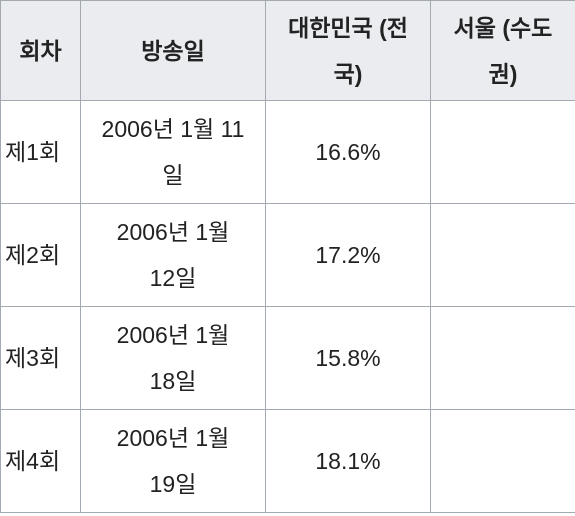 The width and height of the screenshot is (575, 516). What do you see at coordinates (40, 358) in the screenshot?
I see `table-cell: 제3회` at bounding box center [40, 358].